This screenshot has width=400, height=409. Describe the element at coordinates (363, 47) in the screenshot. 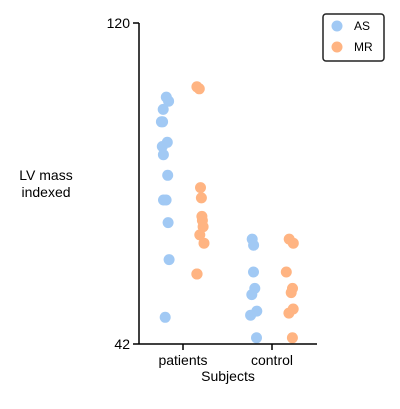

I see `legend-label-mr: MR` at that location.